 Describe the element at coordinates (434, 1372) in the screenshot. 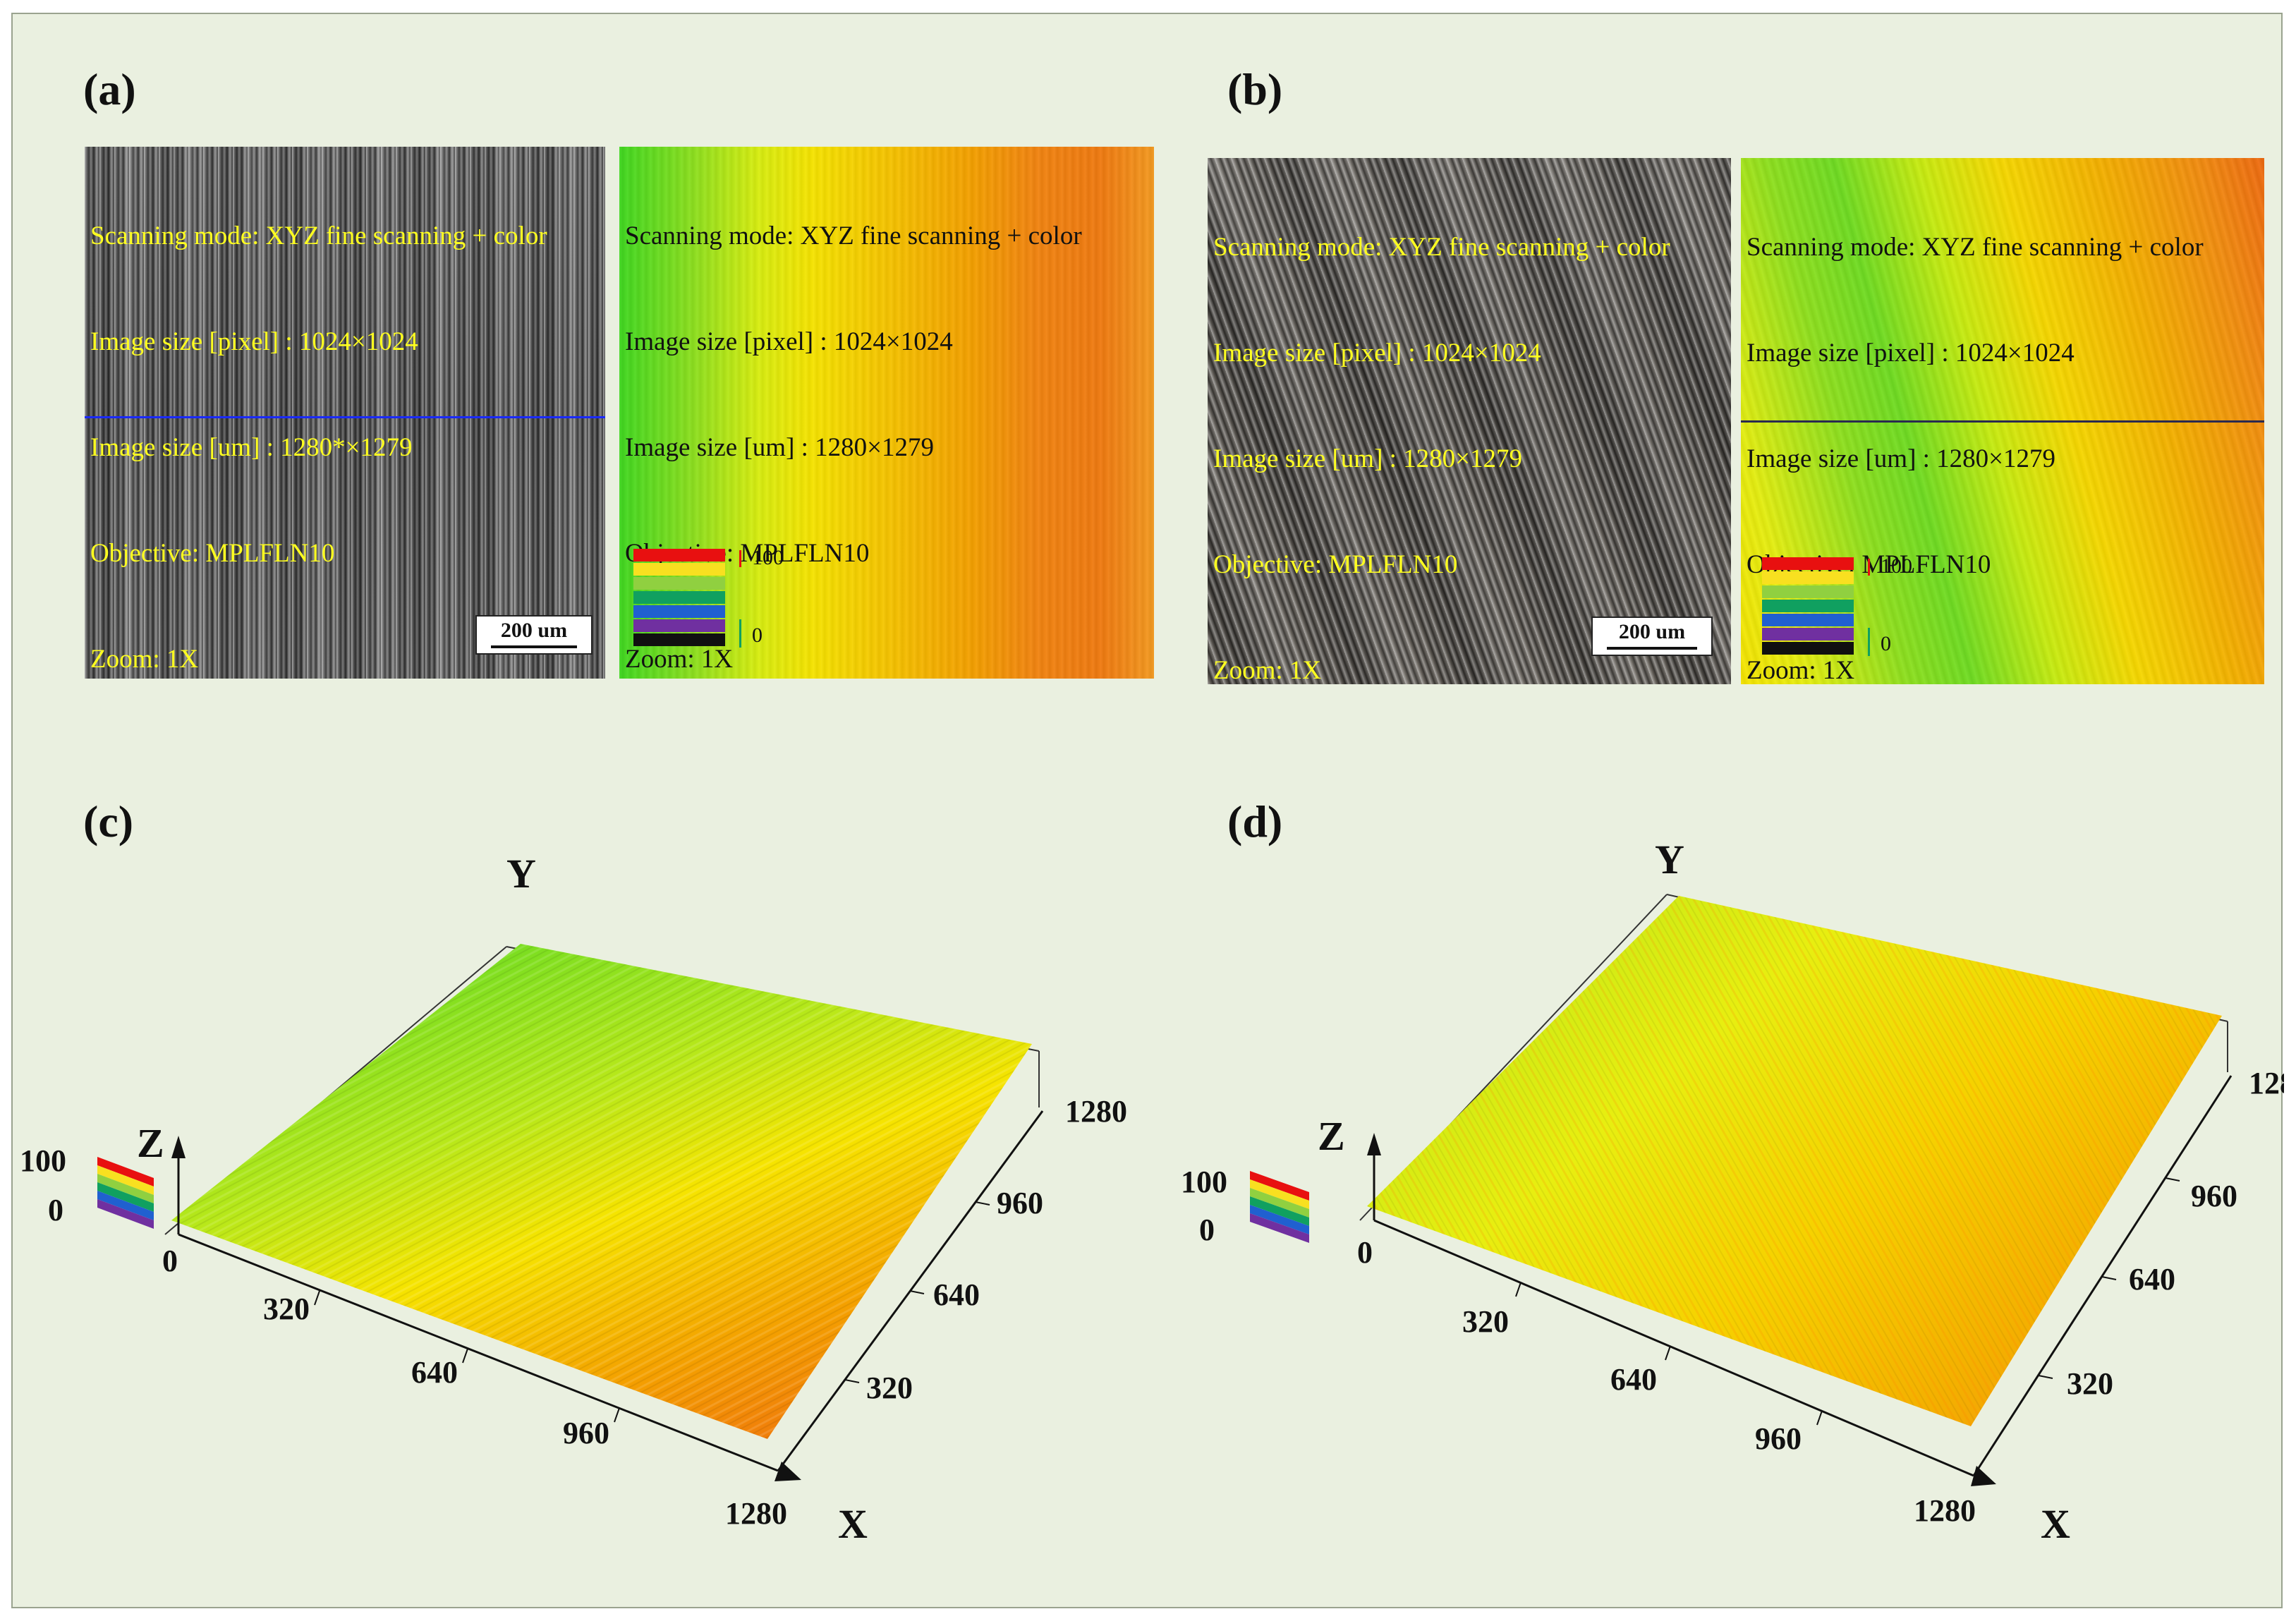

I see `x-tick-label: 640` at that location.